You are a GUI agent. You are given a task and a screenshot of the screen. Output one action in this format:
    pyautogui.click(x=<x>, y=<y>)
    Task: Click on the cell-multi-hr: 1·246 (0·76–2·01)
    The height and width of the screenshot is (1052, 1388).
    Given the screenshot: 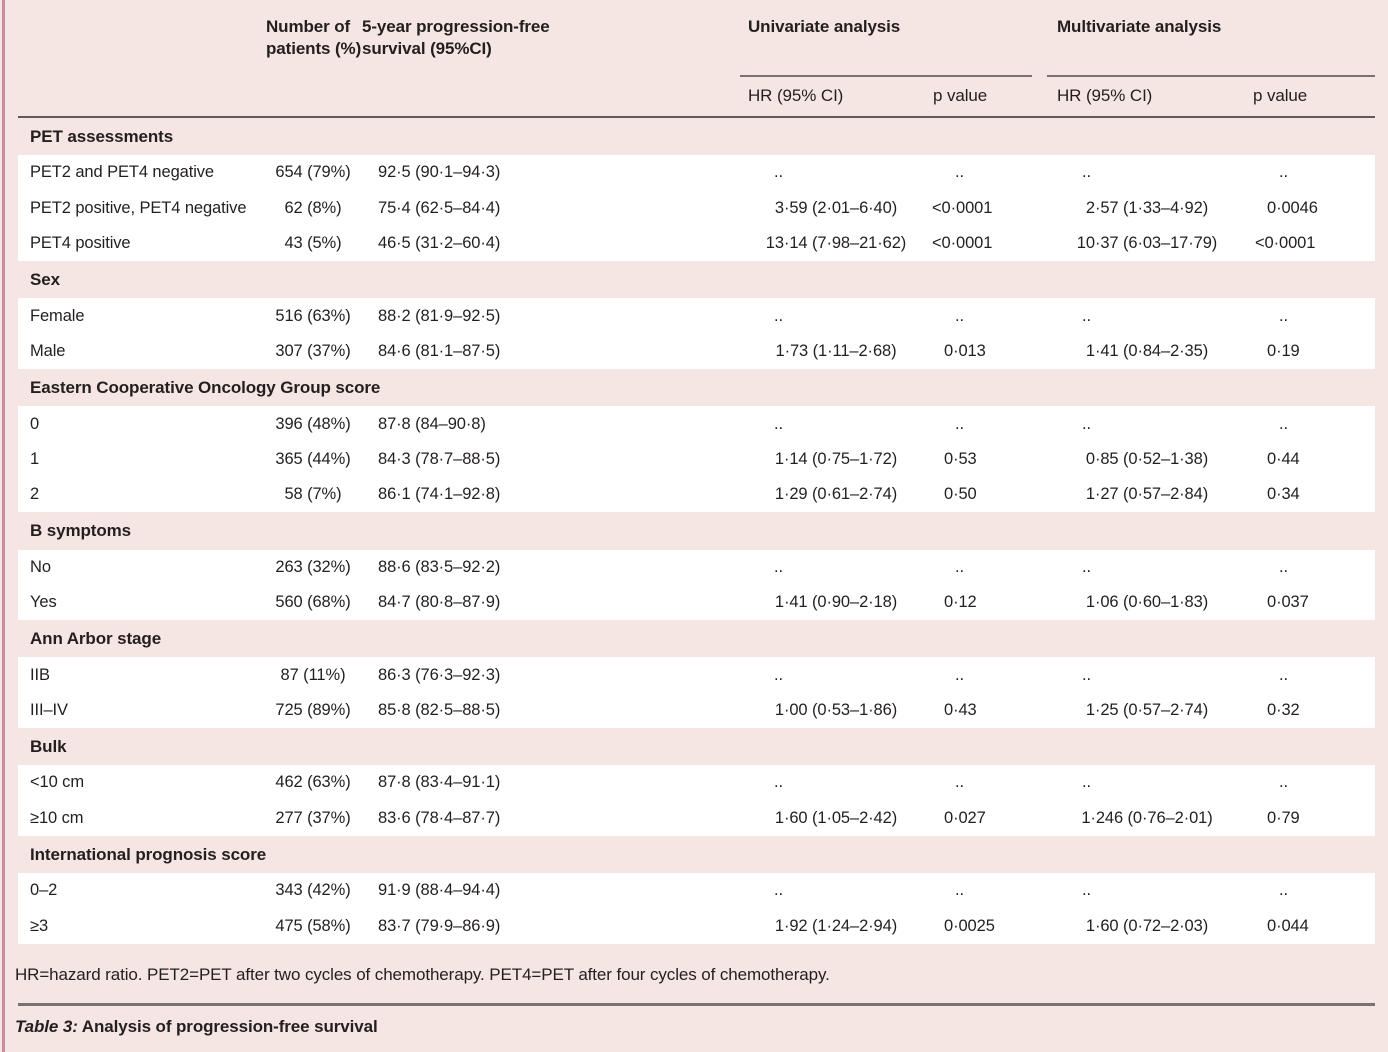 What is the action you would take?
    pyautogui.click(x=1147, y=818)
    